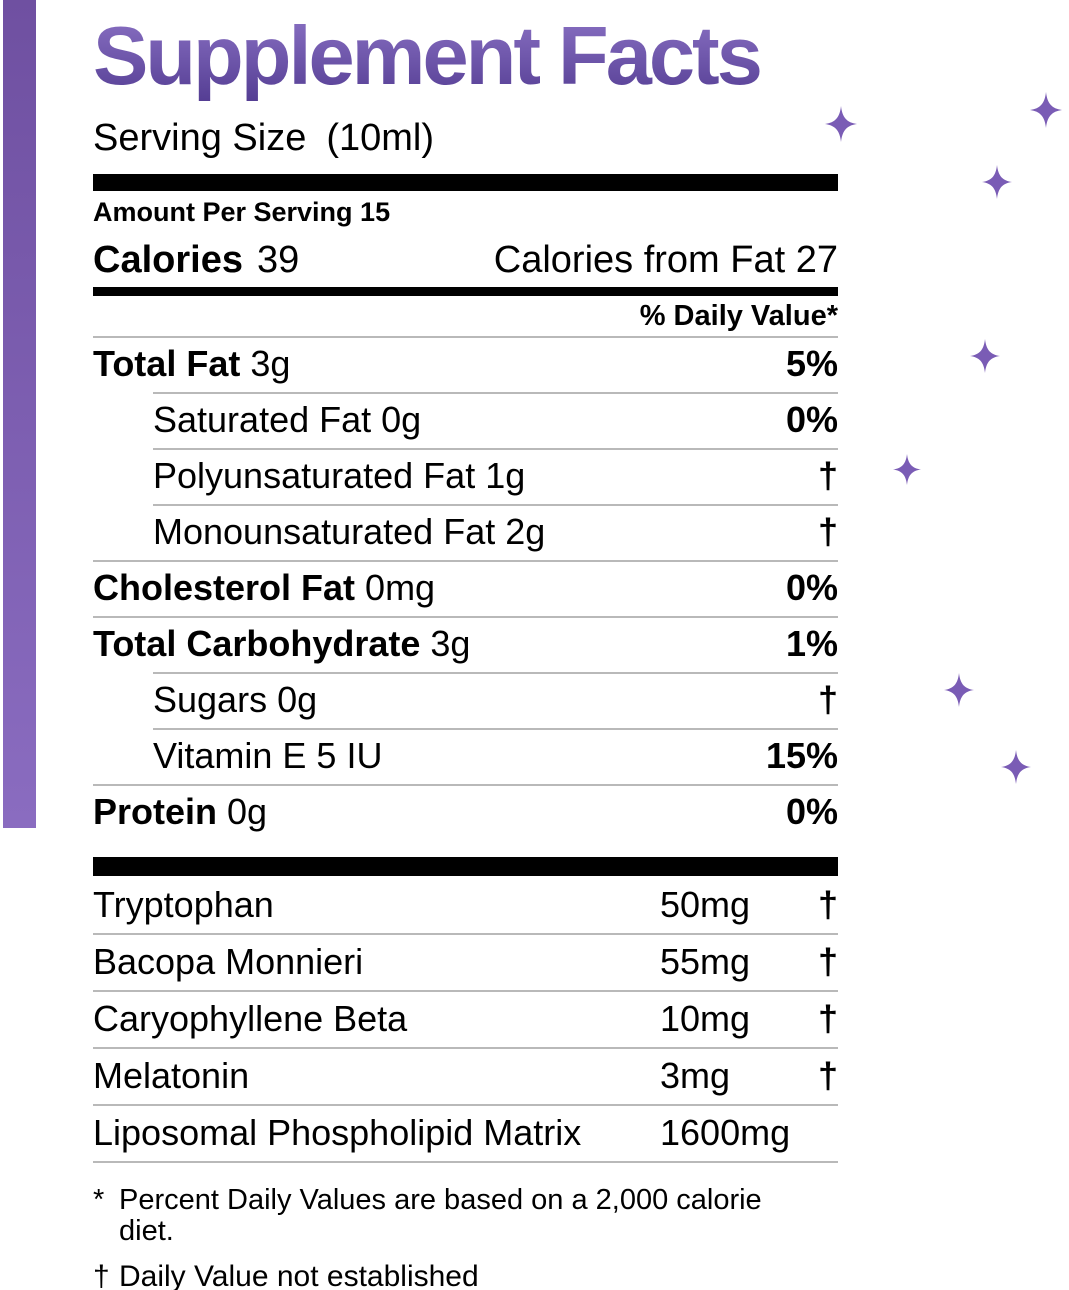  What do you see at coordinates (465, 291) in the screenshot?
I see `medium-rule` at bounding box center [465, 291].